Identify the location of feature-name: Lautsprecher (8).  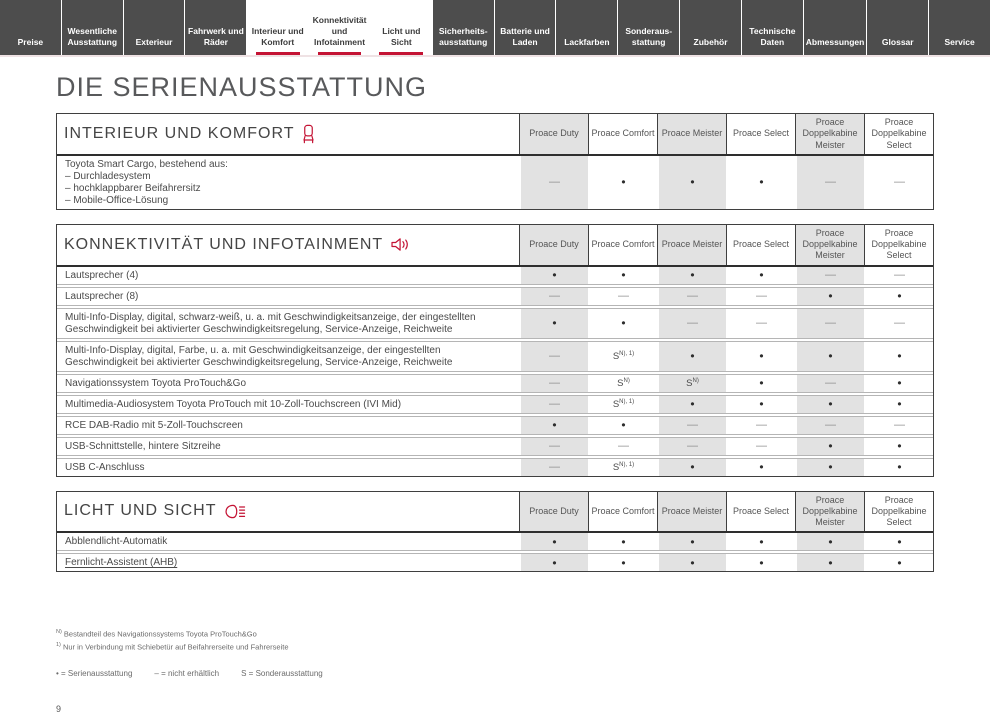
(102, 296).